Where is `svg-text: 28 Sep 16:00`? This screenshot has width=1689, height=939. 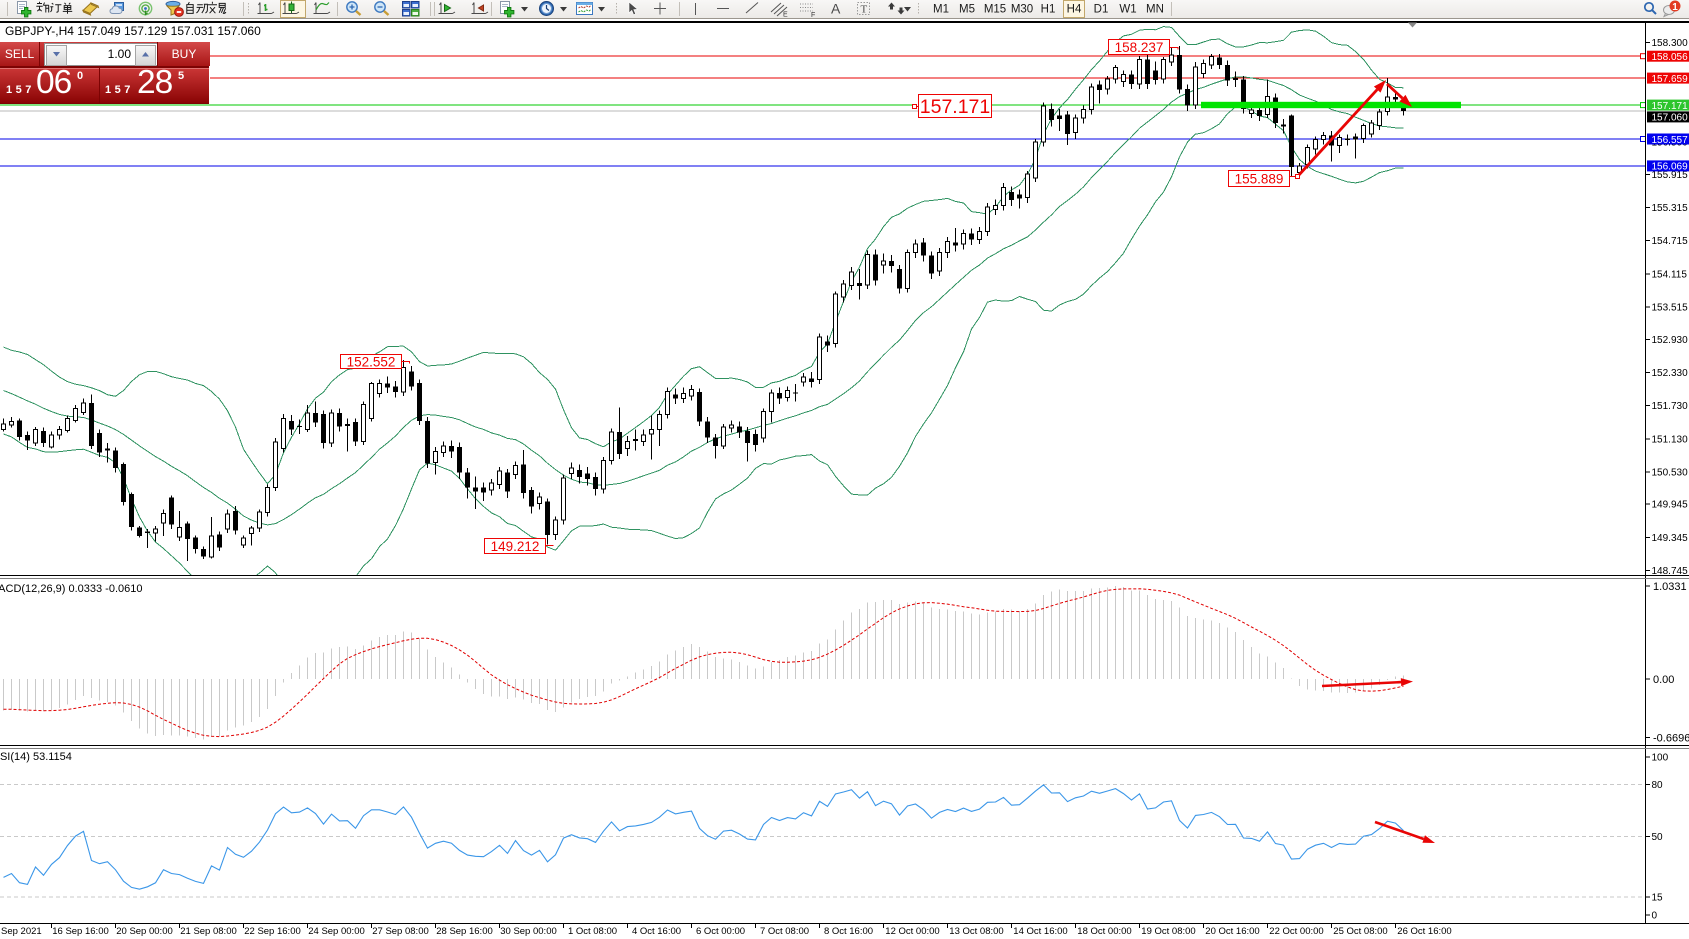 svg-text: 28 Sep 16:00 is located at coordinates (464, 931).